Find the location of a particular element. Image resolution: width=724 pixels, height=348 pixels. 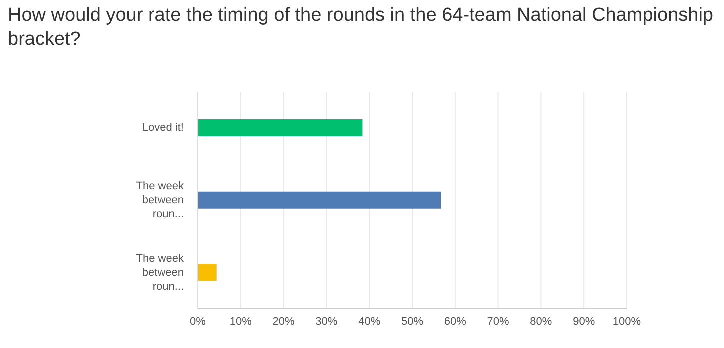

x-tick-label: 30% is located at coordinates (327, 322).